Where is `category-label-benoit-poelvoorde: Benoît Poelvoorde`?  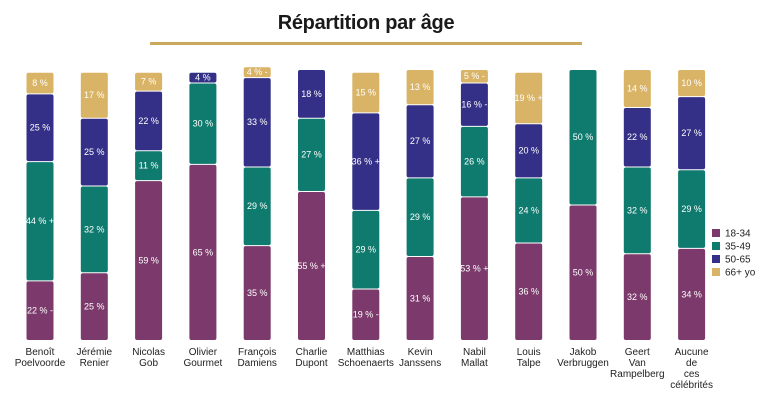 category-label-benoit-poelvoorde: Benoît Poelvoorde is located at coordinates (40, 358).